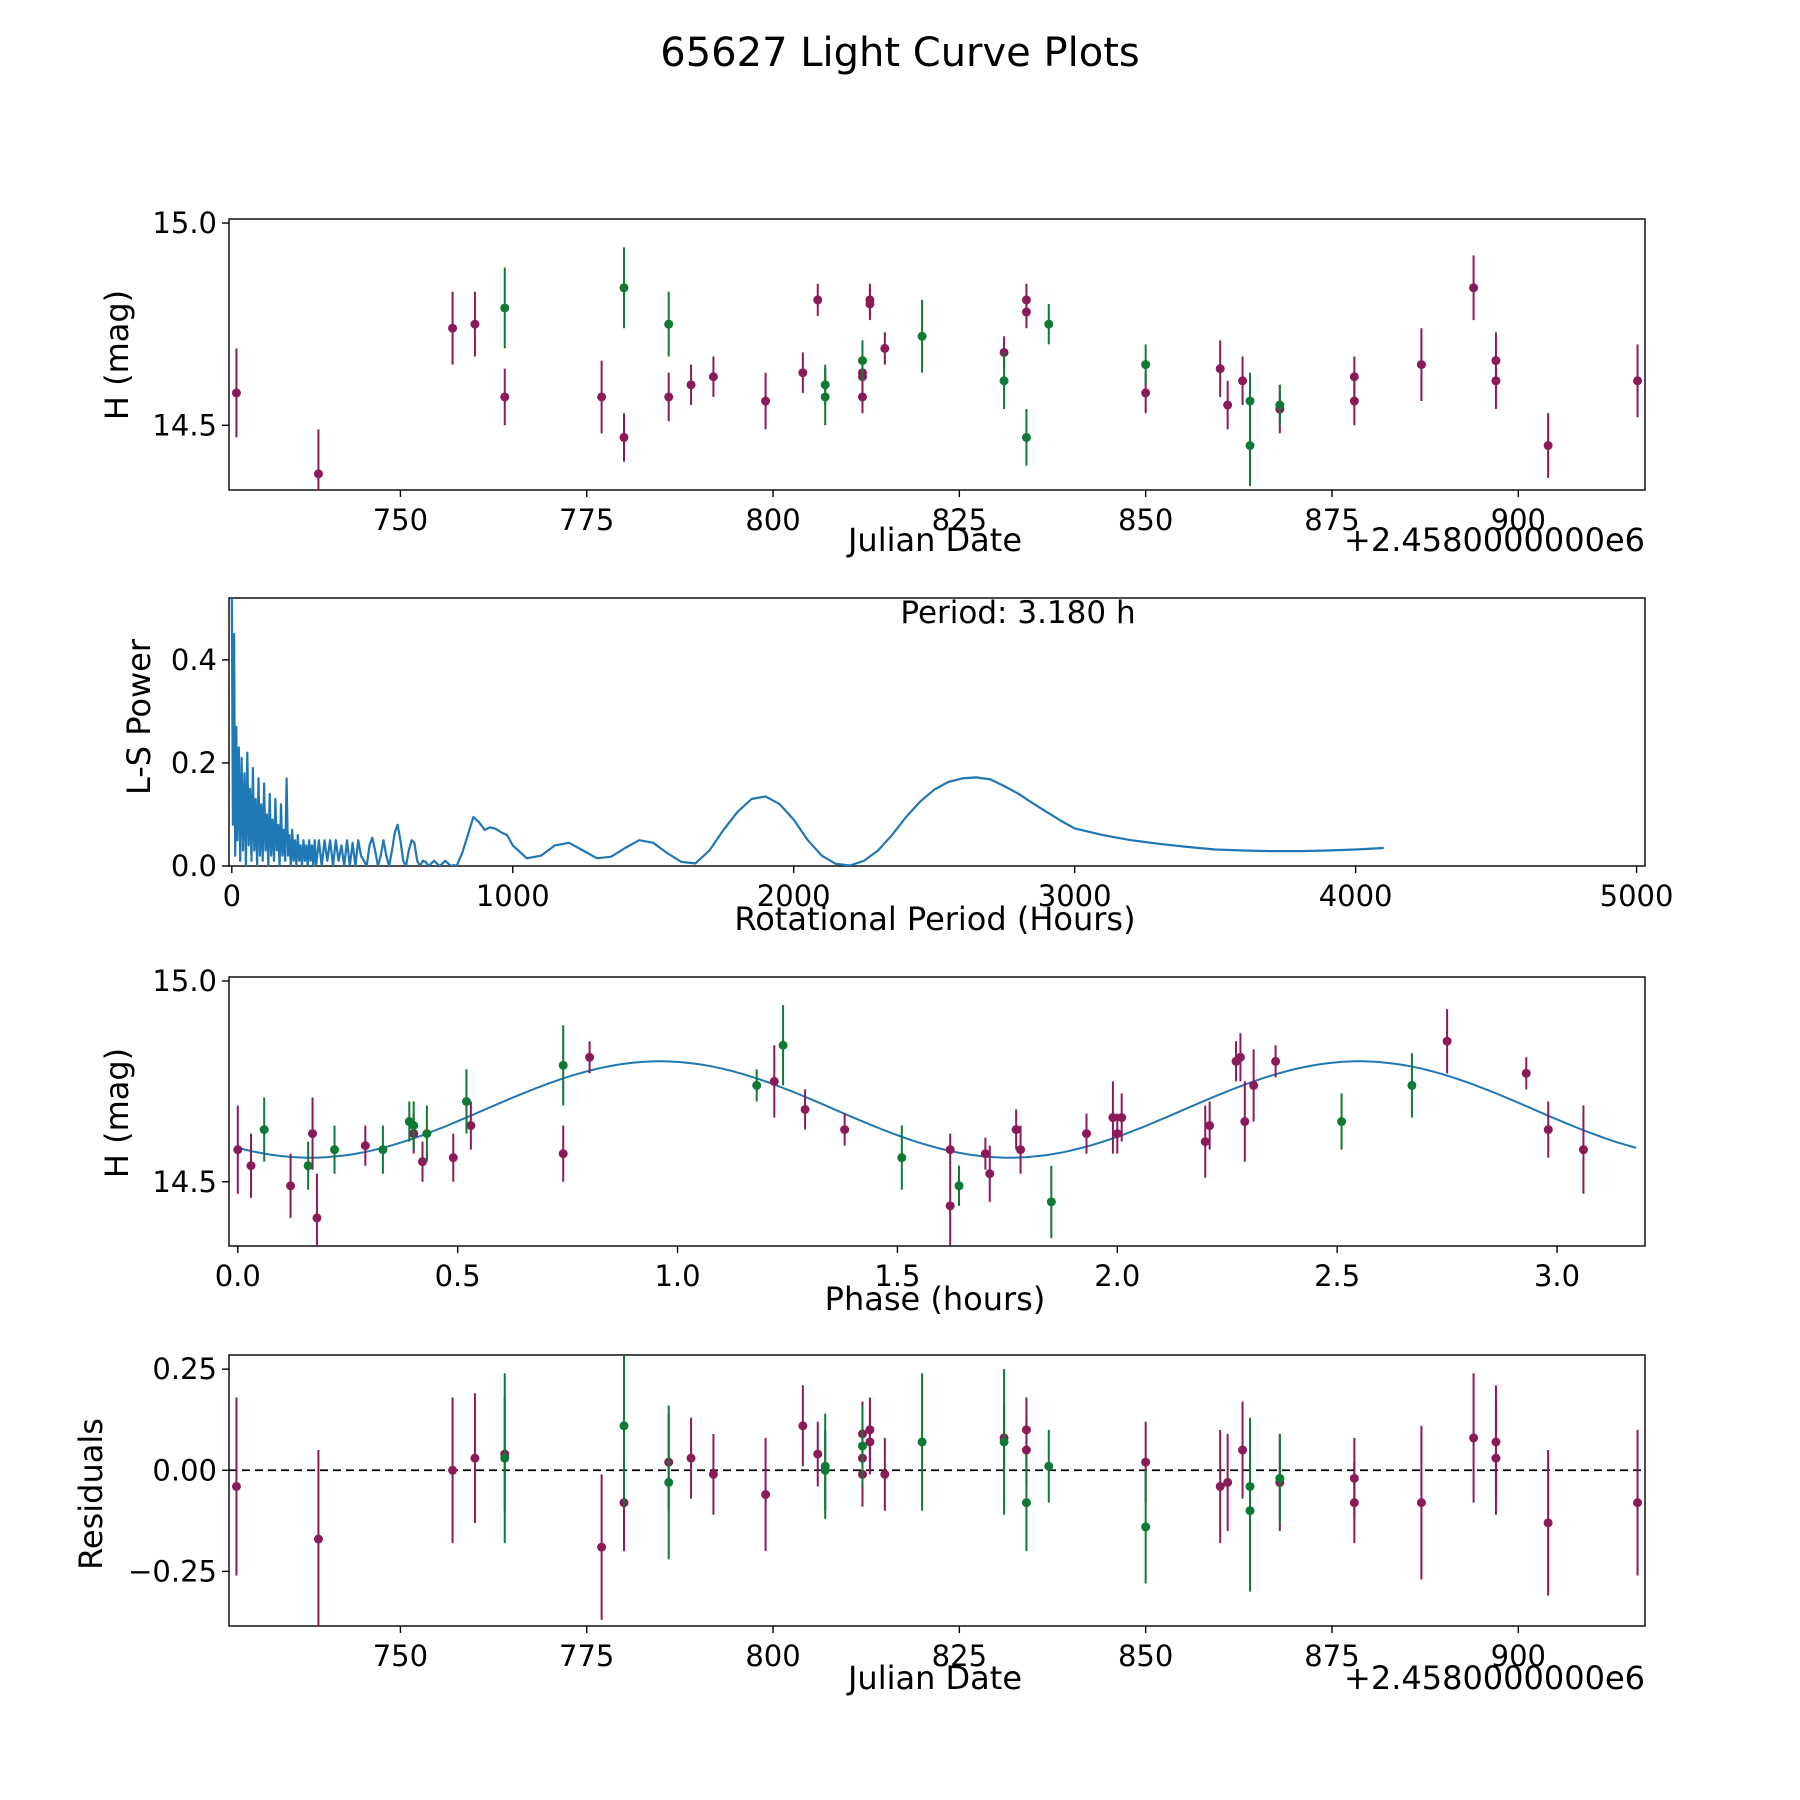  Describe the element at coordinates (772, 520) in the screenshot. I see `lightcurve-x-tick-label: 800` at that location.